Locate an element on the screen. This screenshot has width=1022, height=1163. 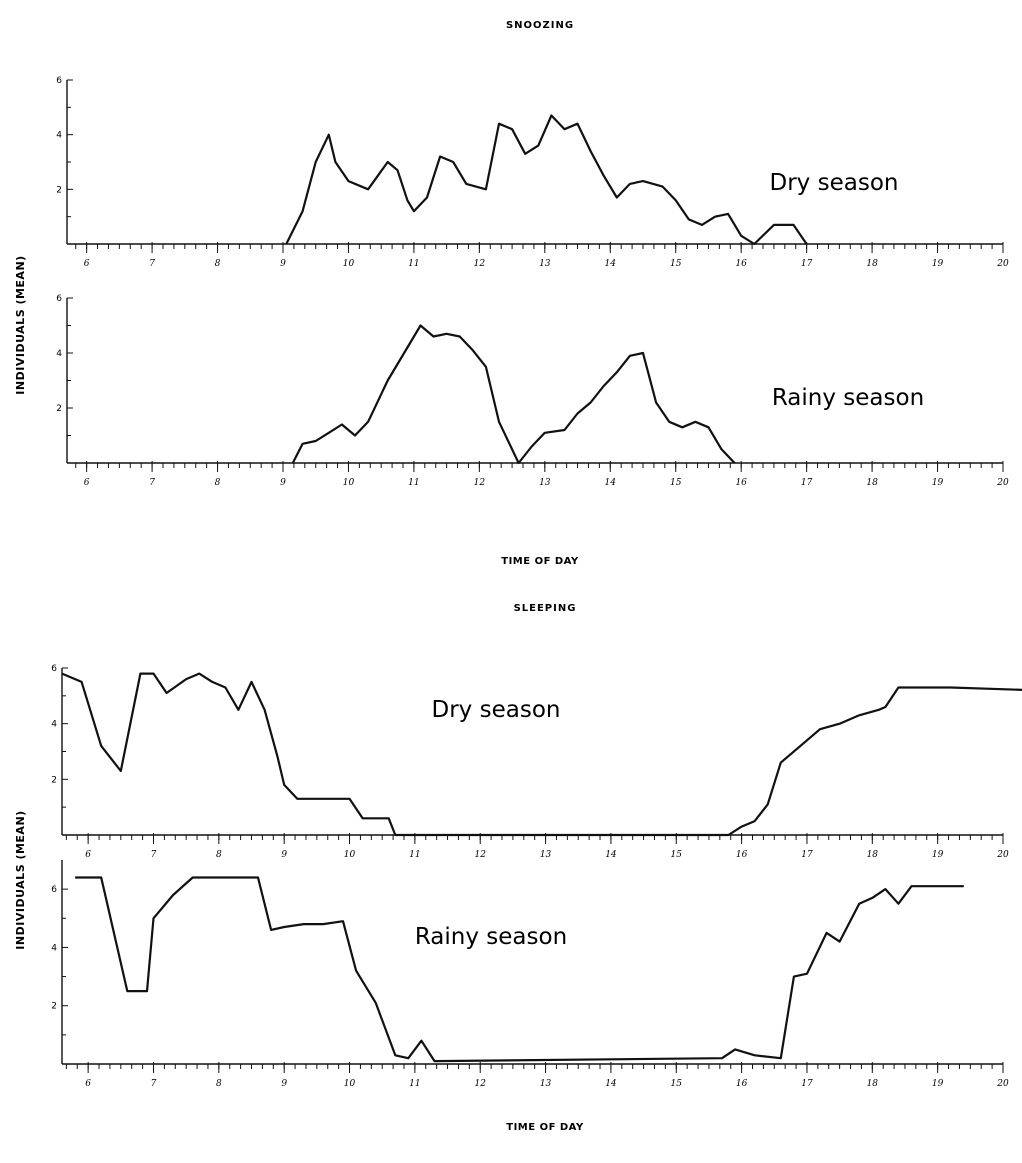
sleeping-dry-x-tick-label: 13 is located at coordinates (546, 855).